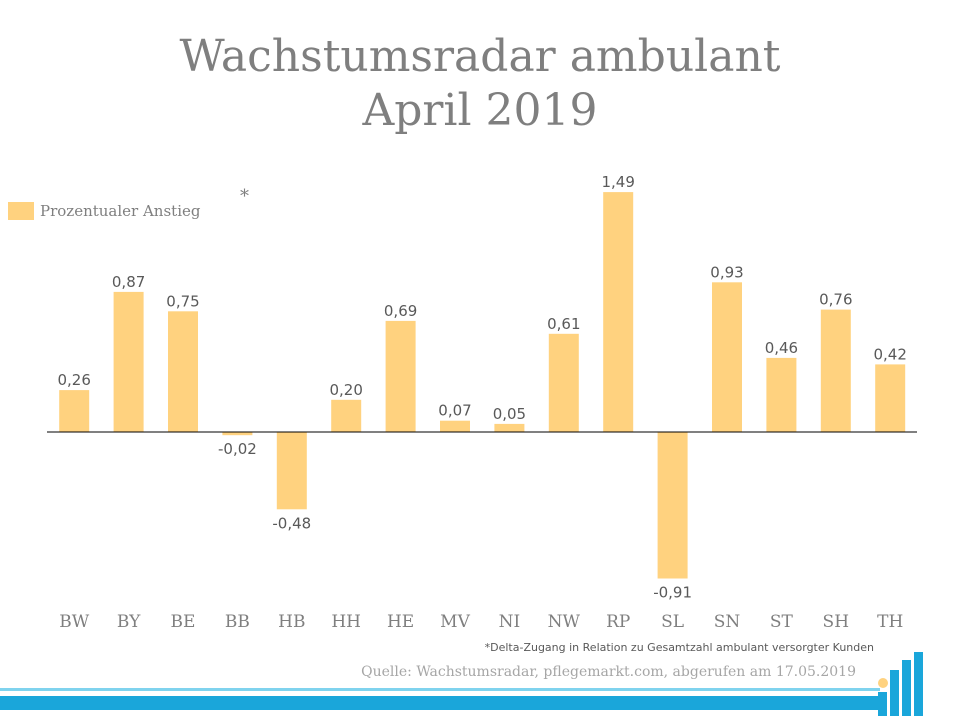 This screenshot has width=960, height=720. Describe the element at coordinates (120, 211) in the screenshot. I see `legend-label: Prozentualer Anstieg` at that location.